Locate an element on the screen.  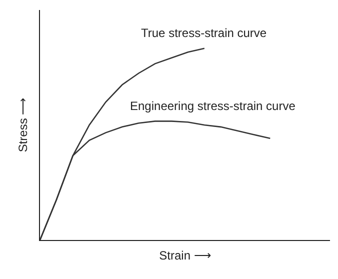
series-label: Engineering stress-strain curve is located at coordinates (213, 106).